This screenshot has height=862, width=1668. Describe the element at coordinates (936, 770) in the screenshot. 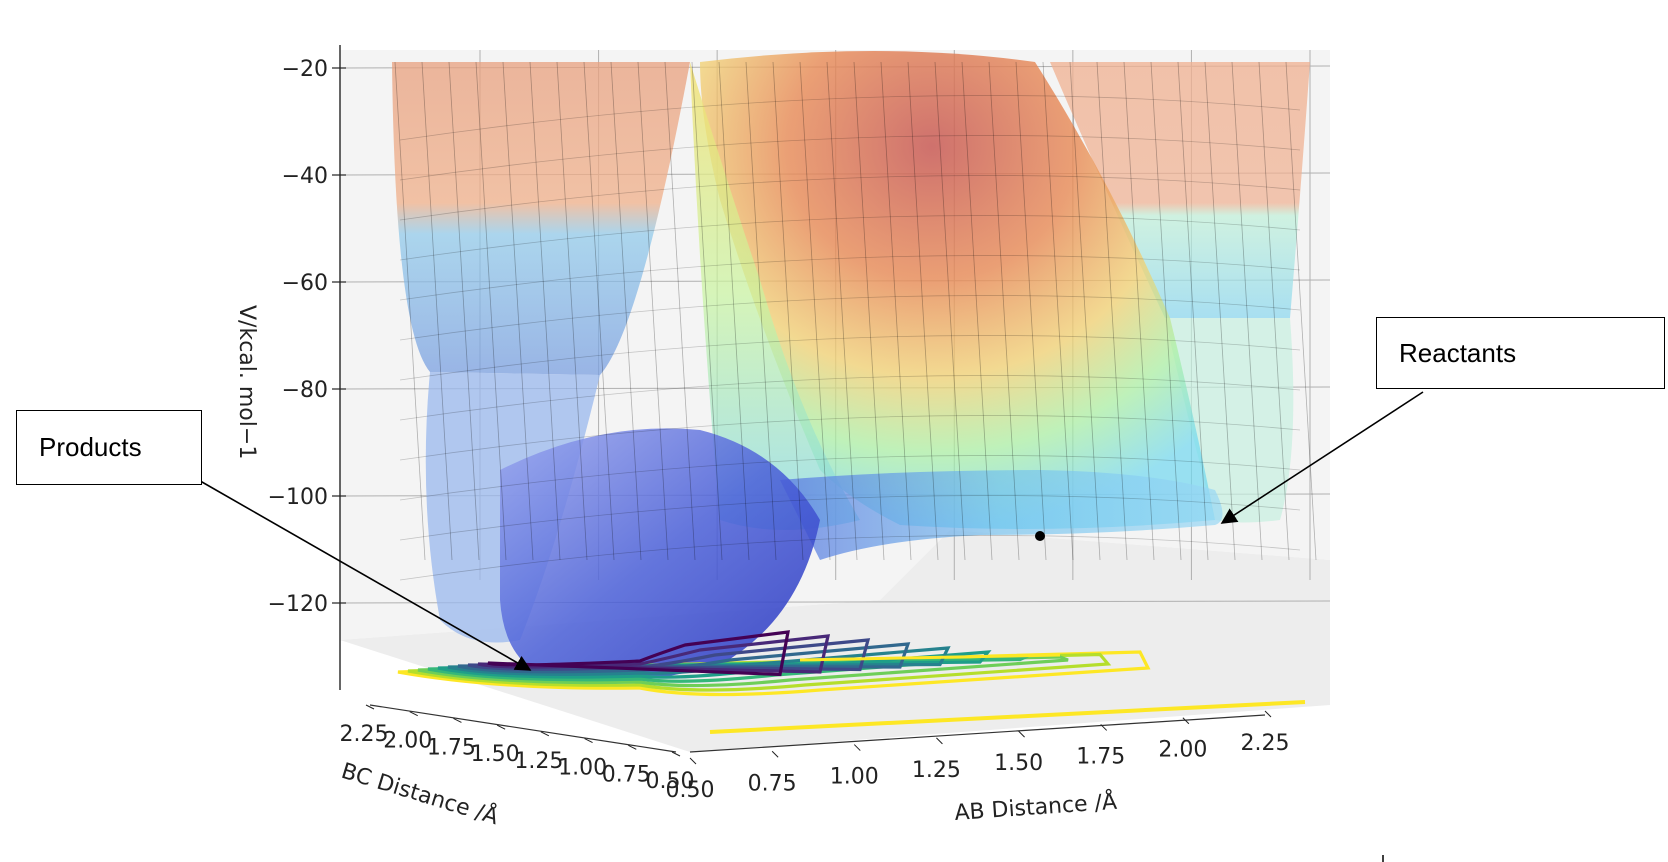

I see `x-tick-label: 1.25` at that location.